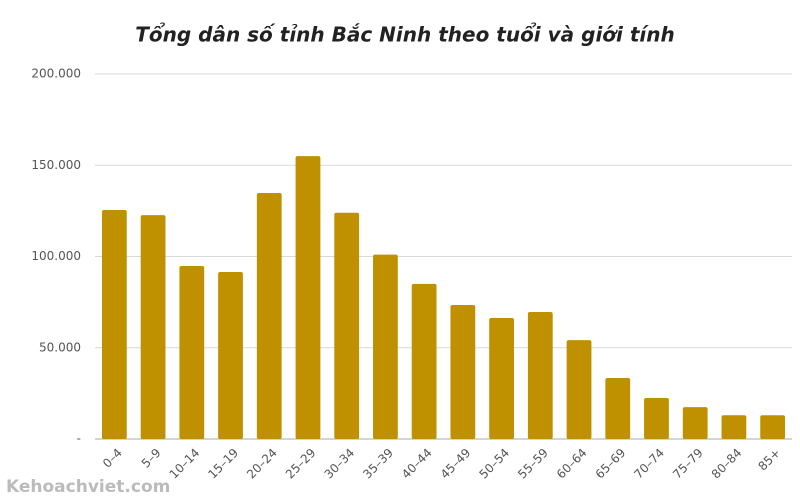 Image resolution: width=800 pixels, height=500 pixels. What do you see at coordinates (56, 165) in the screenshot?
I see `y-tick-label: 150.000` at bounding box center [56, 165].